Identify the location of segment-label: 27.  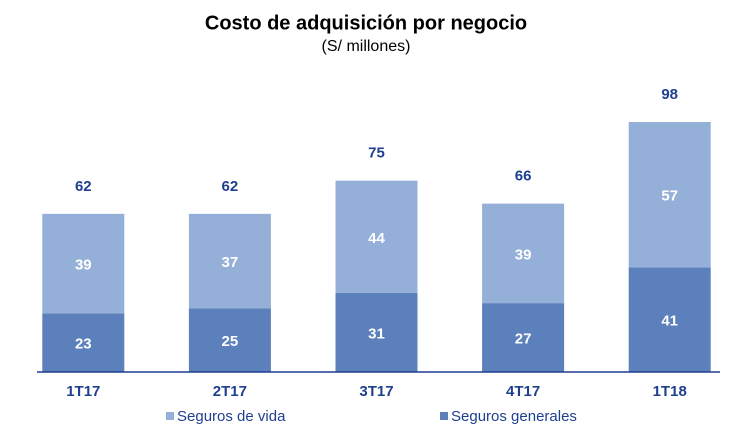
(523, 339).